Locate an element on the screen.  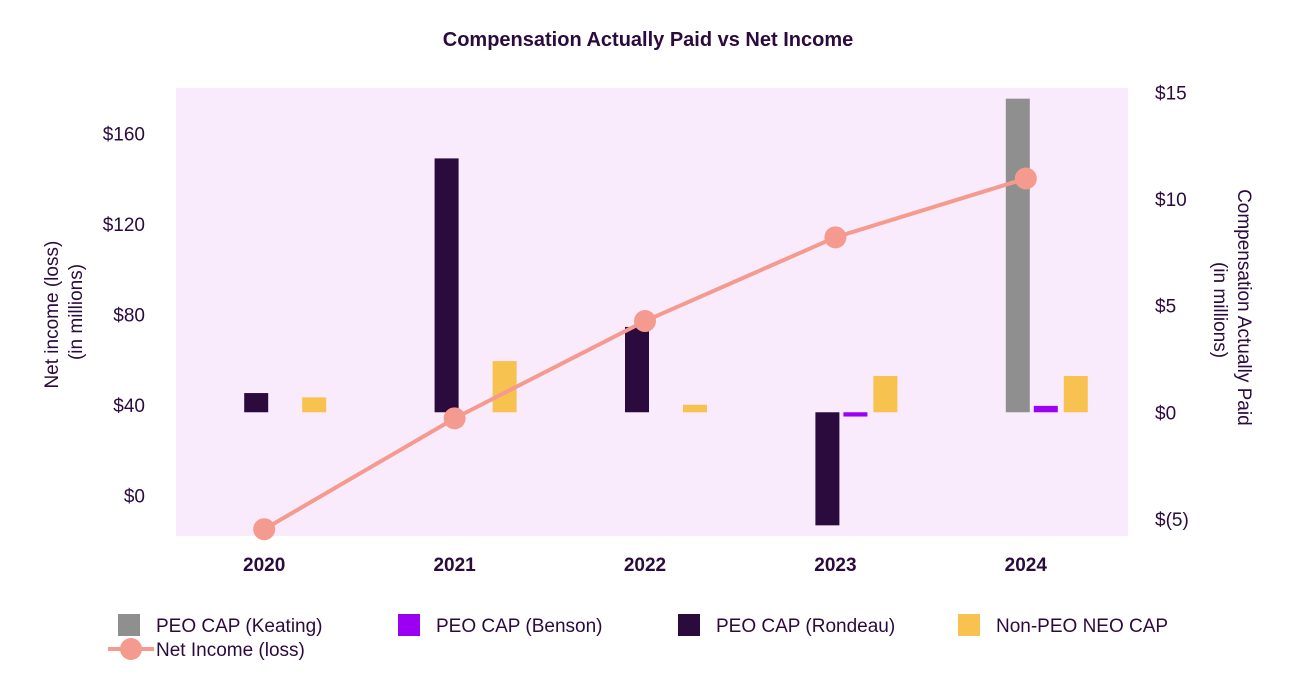
legend-label: Non-PEO NEO CAP is located at coordinates (1082, 626).